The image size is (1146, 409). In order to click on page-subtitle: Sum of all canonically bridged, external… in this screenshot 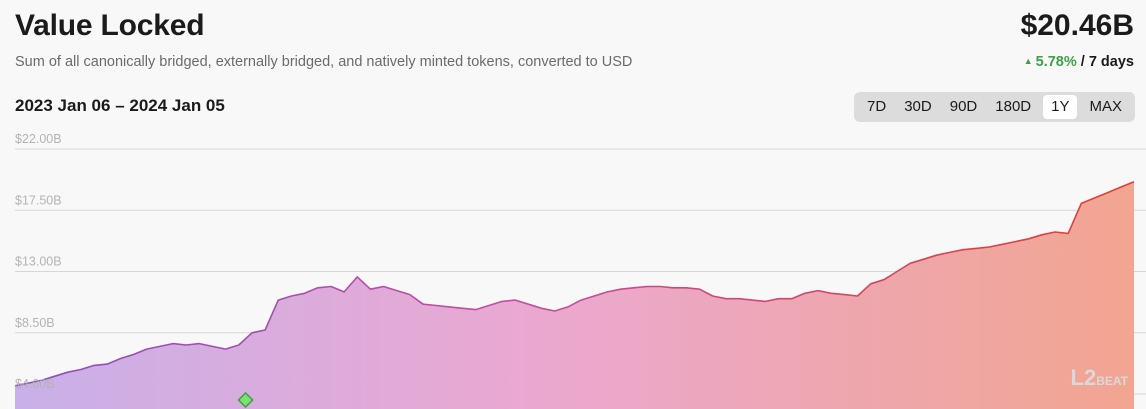, I will do `click(324, 62)`.